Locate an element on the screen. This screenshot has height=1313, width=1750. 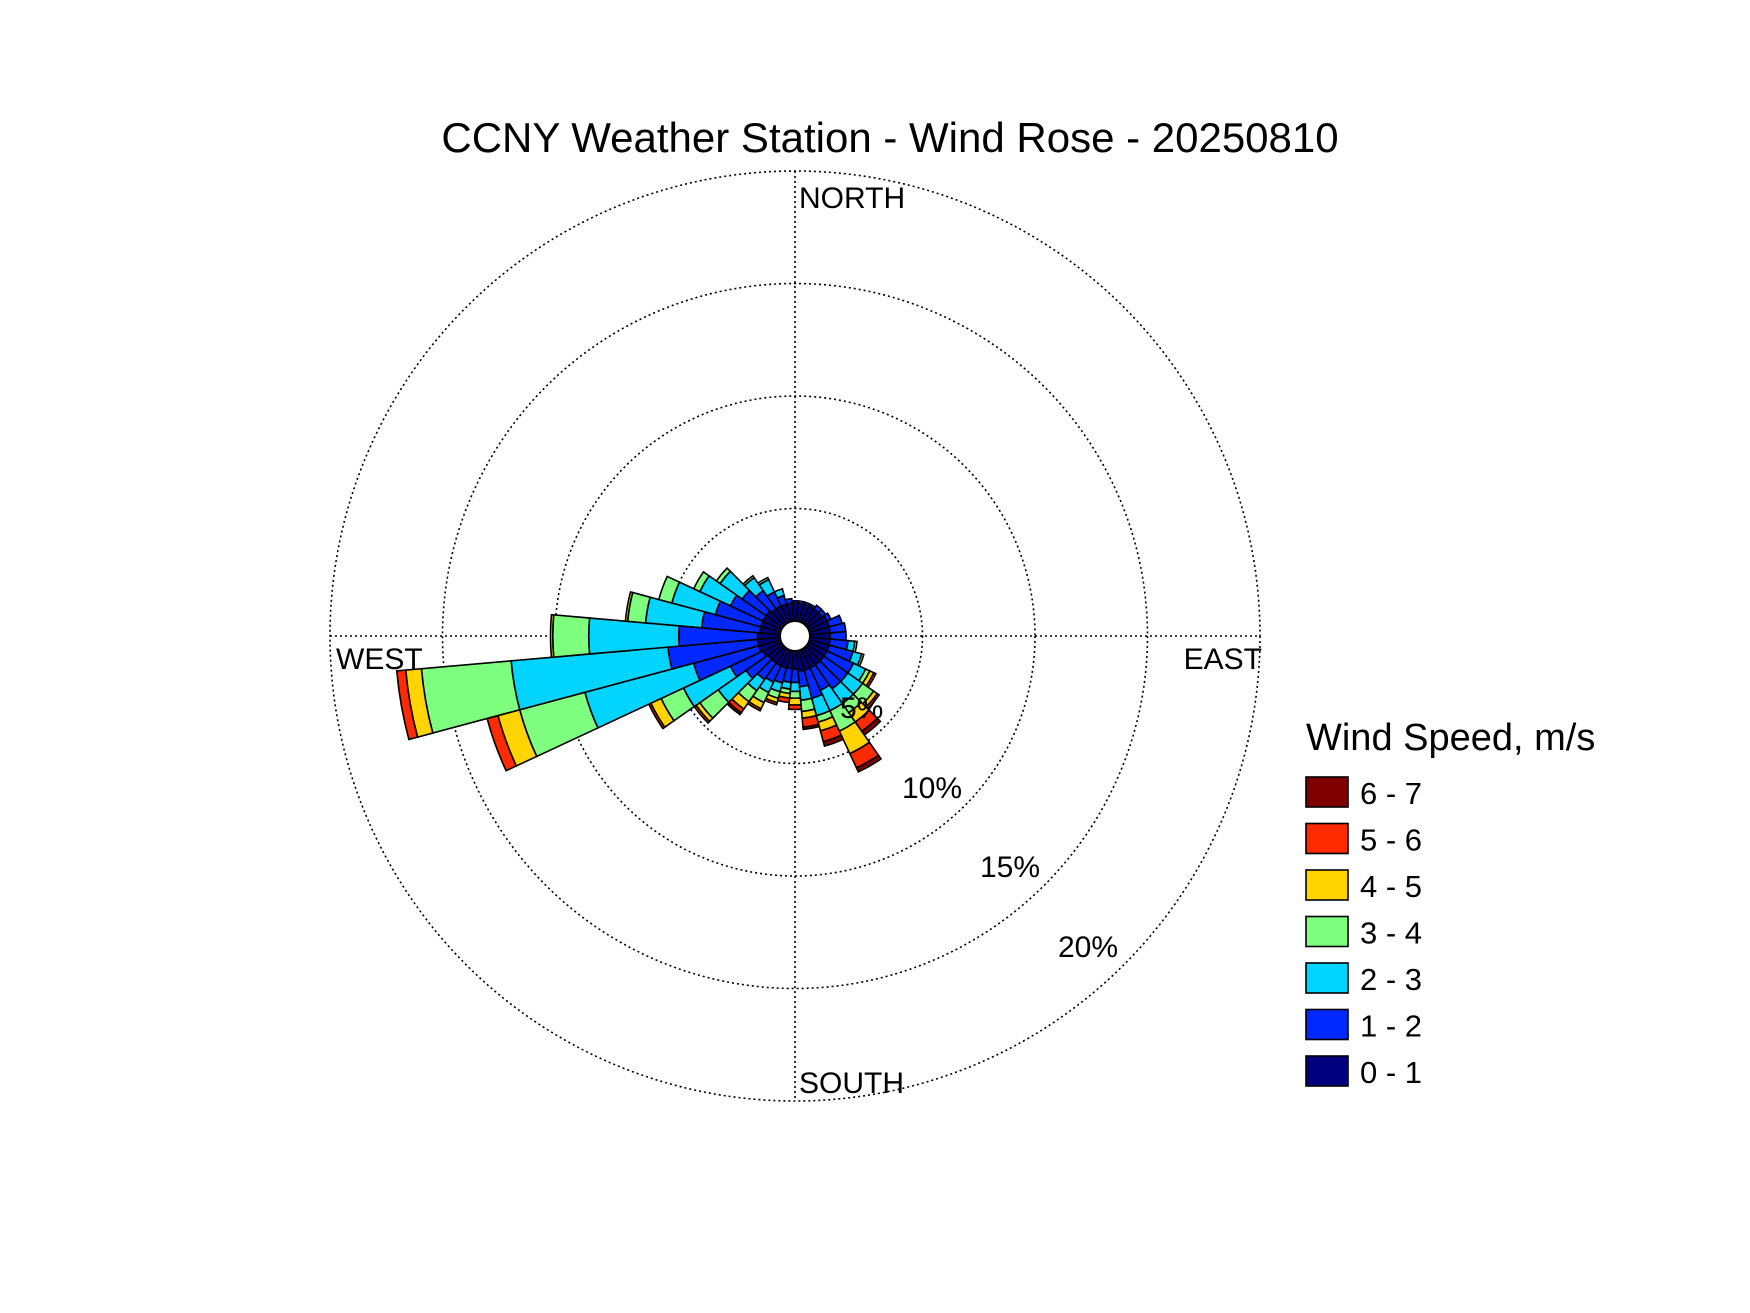
legend-label-3-4: 3 - 4 is located at coordinates (1391, 933).